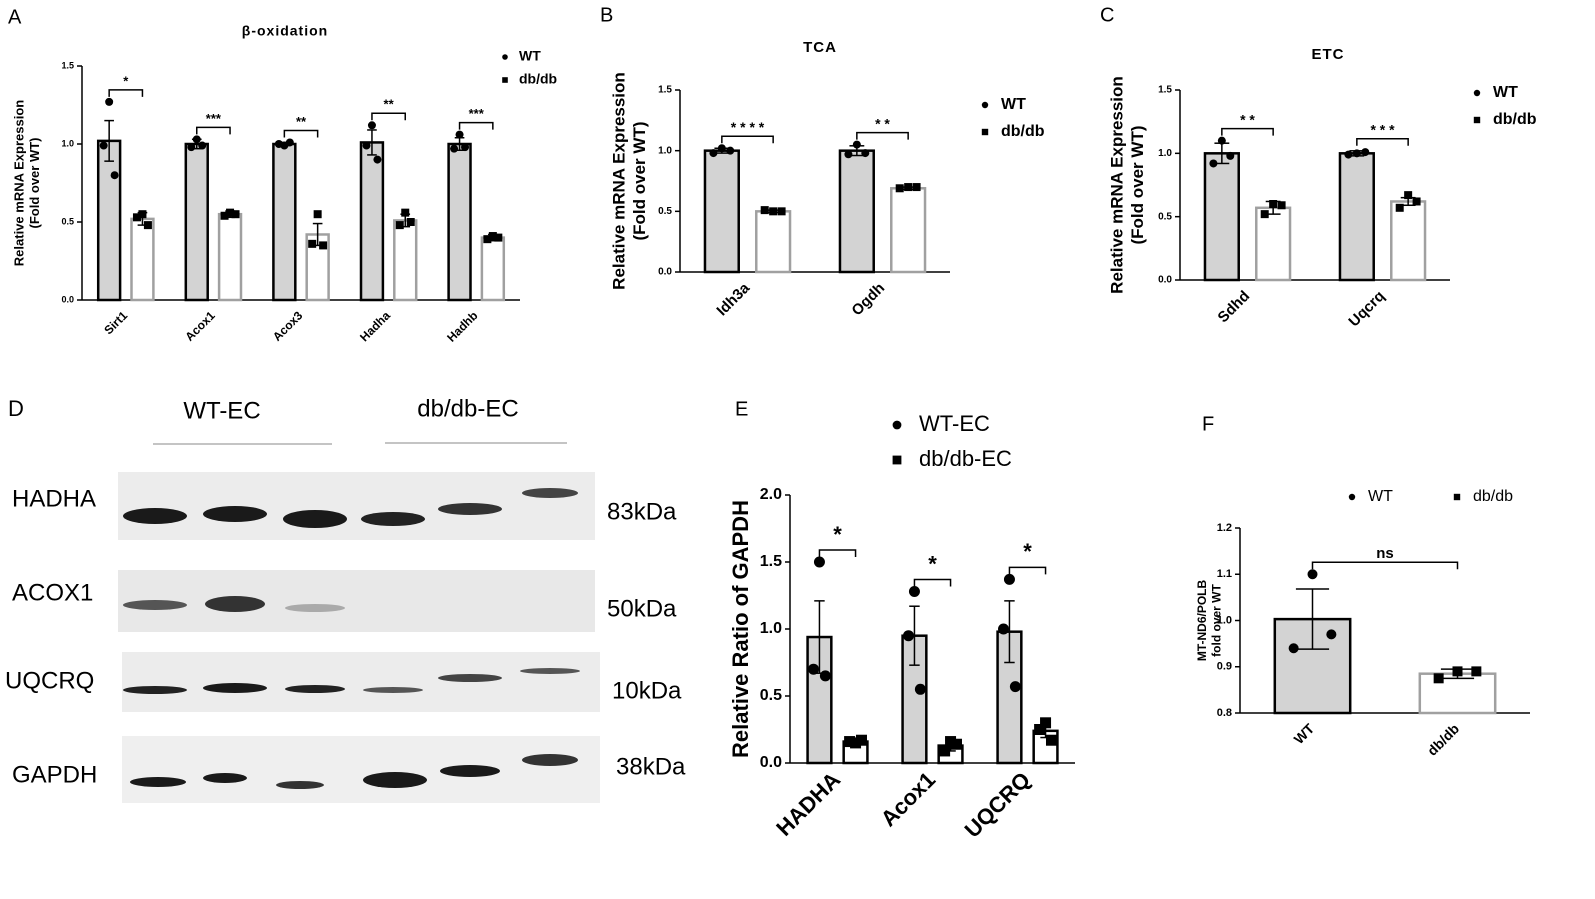  Describe the element at coordinates (49, 680) in the screenshot. I see `band-name: UQCRQ` at that location.